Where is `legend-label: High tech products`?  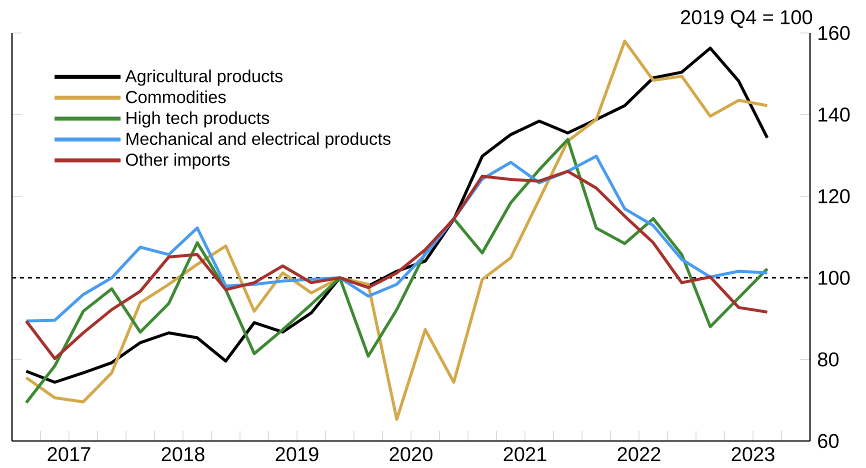
legend-label: High tech products is located at coordinates (198, 119).